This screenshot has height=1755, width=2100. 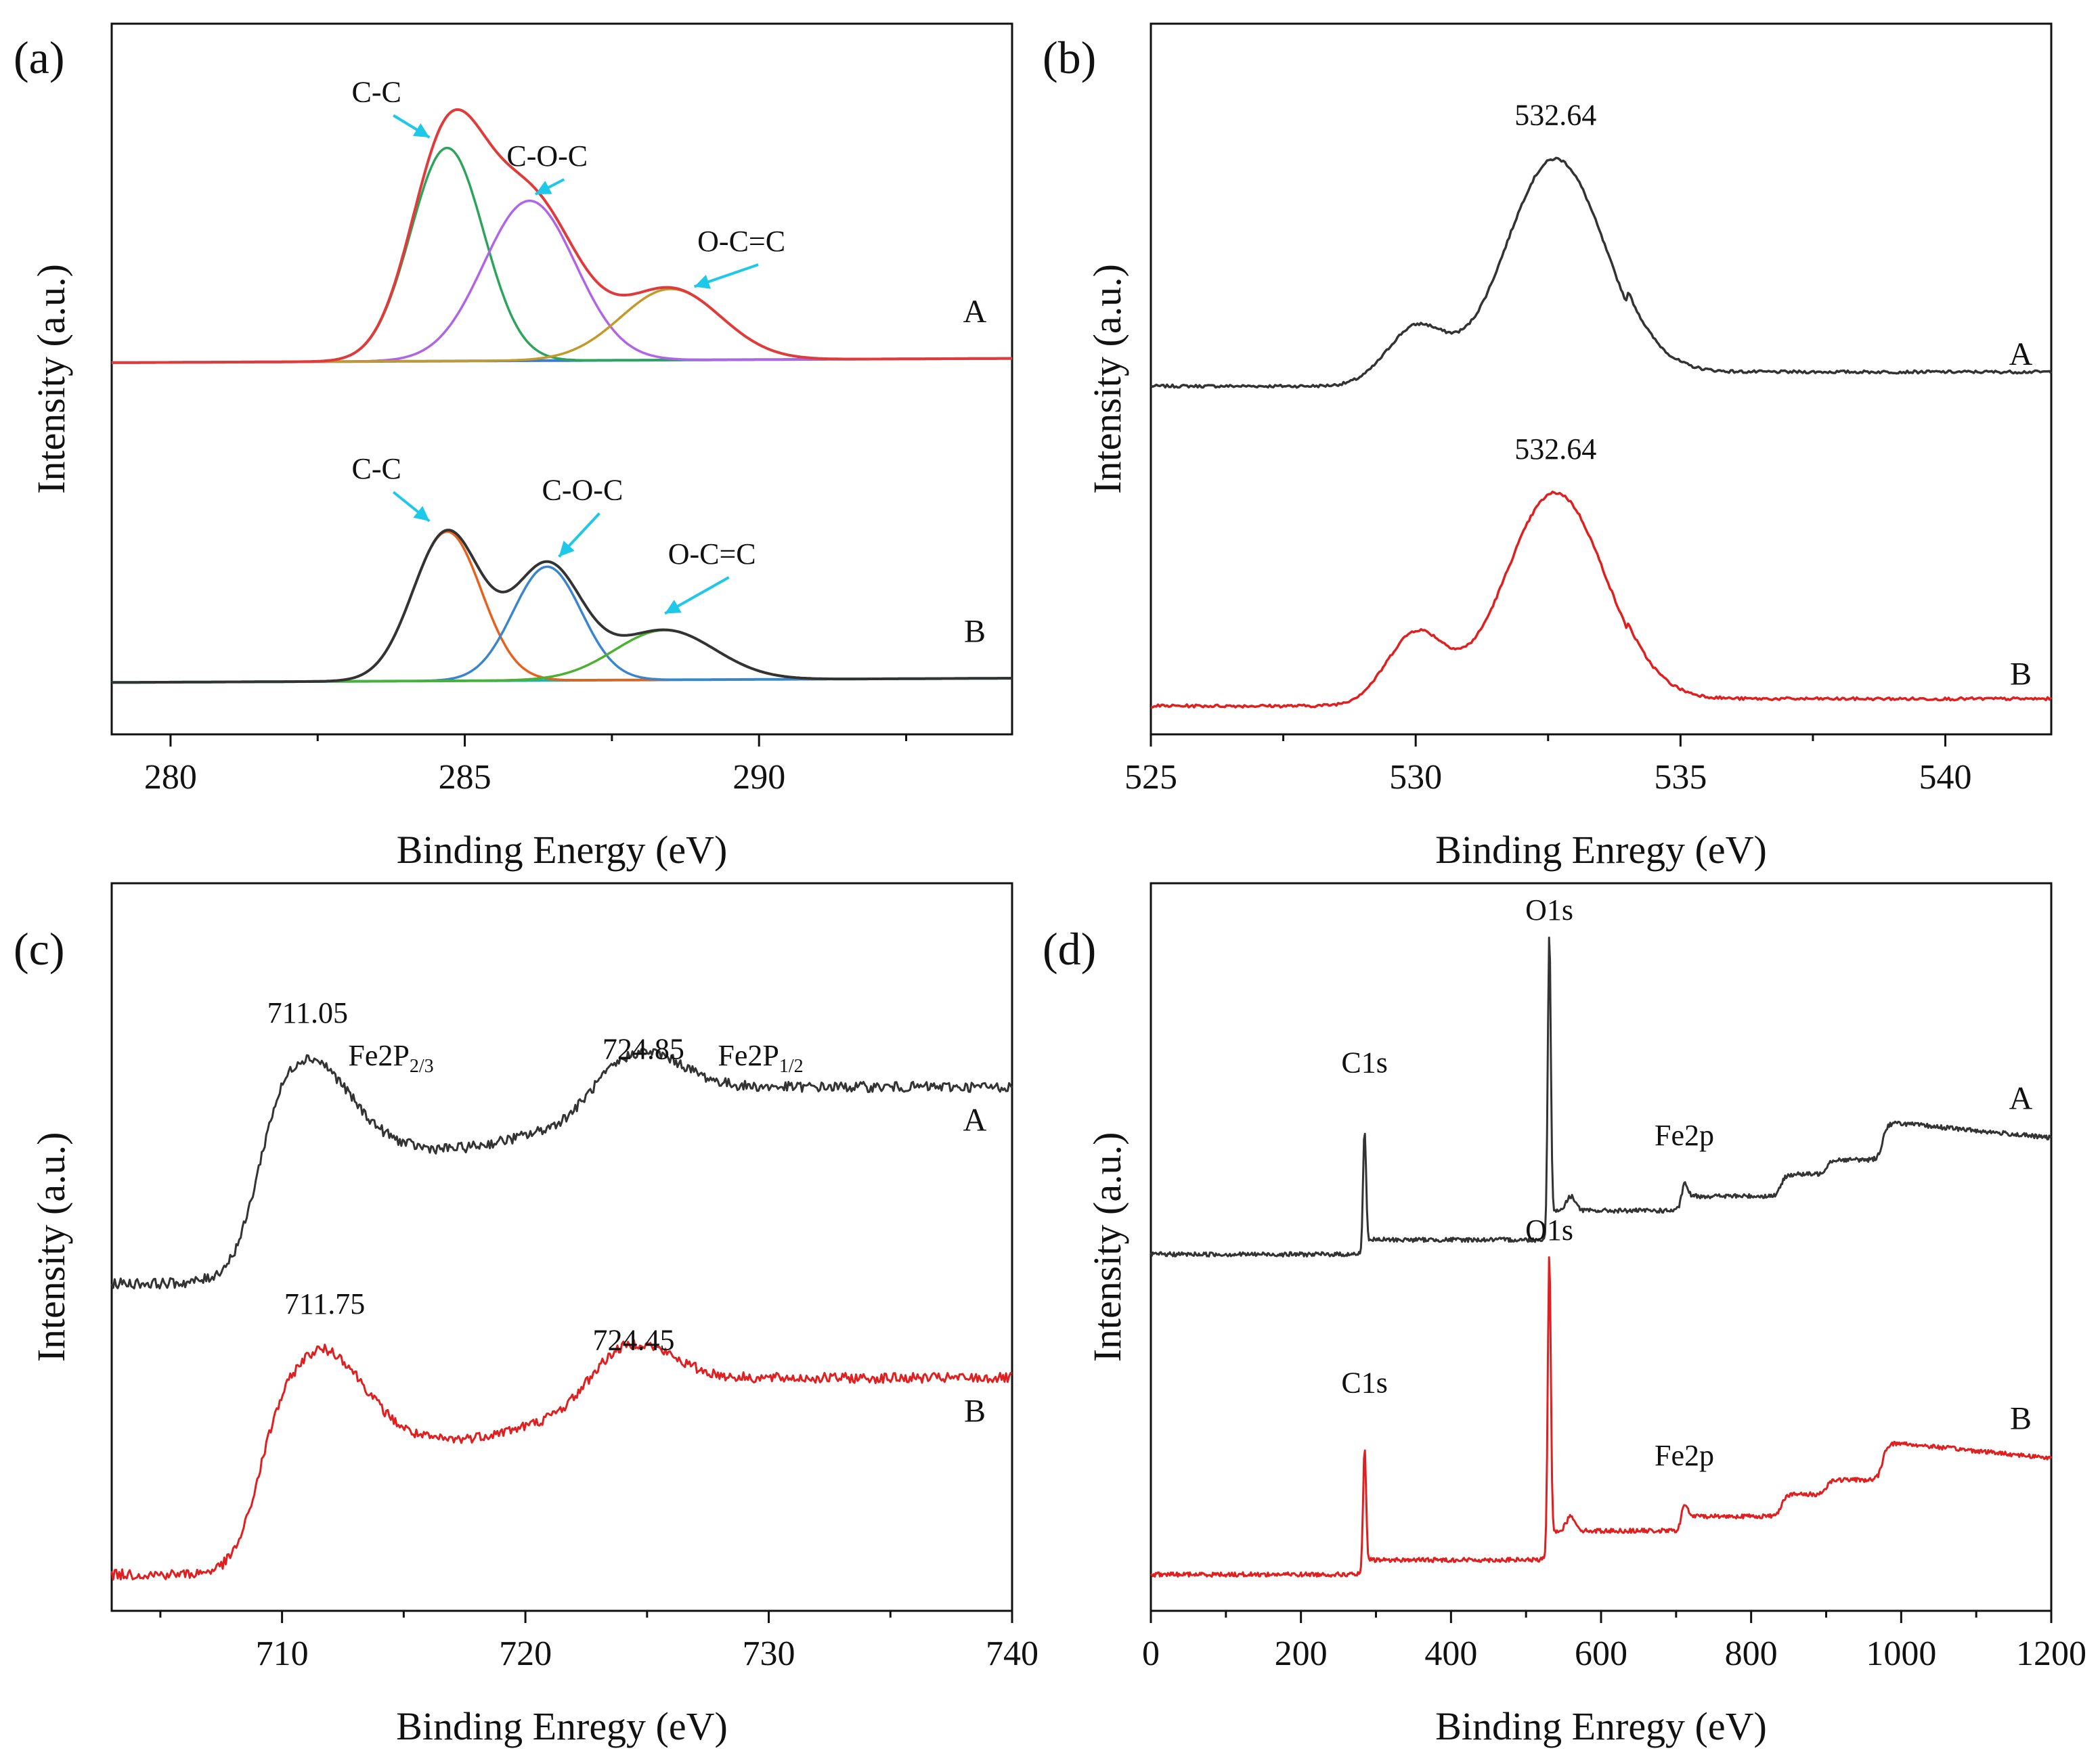 What do you see at coordinates (1301, 1654) in the screenshot?
I see `x-tick-label: 200` at bounding box center [1301, 1654].